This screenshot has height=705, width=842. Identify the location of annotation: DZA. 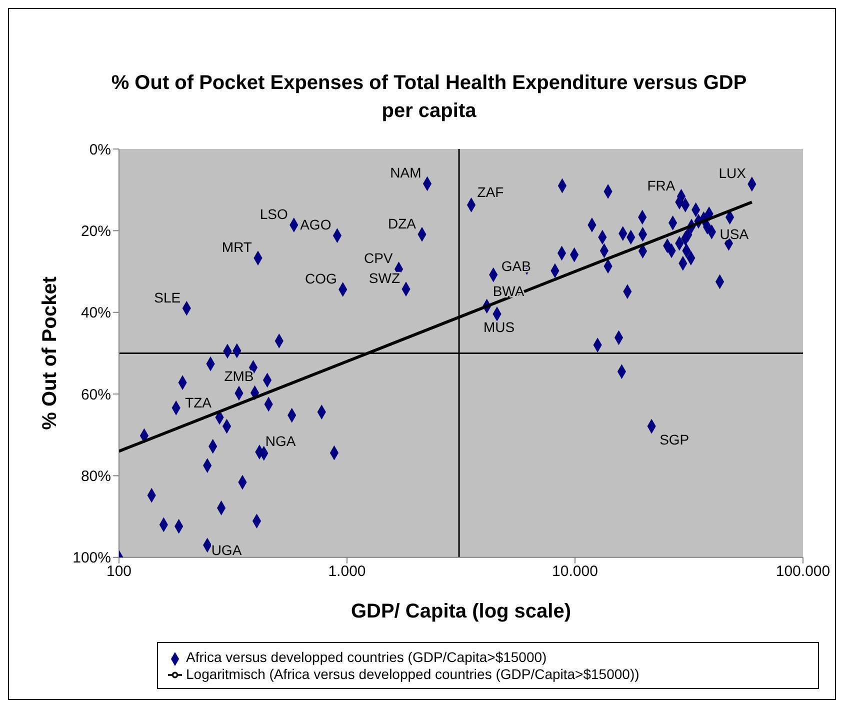
(402, 223).